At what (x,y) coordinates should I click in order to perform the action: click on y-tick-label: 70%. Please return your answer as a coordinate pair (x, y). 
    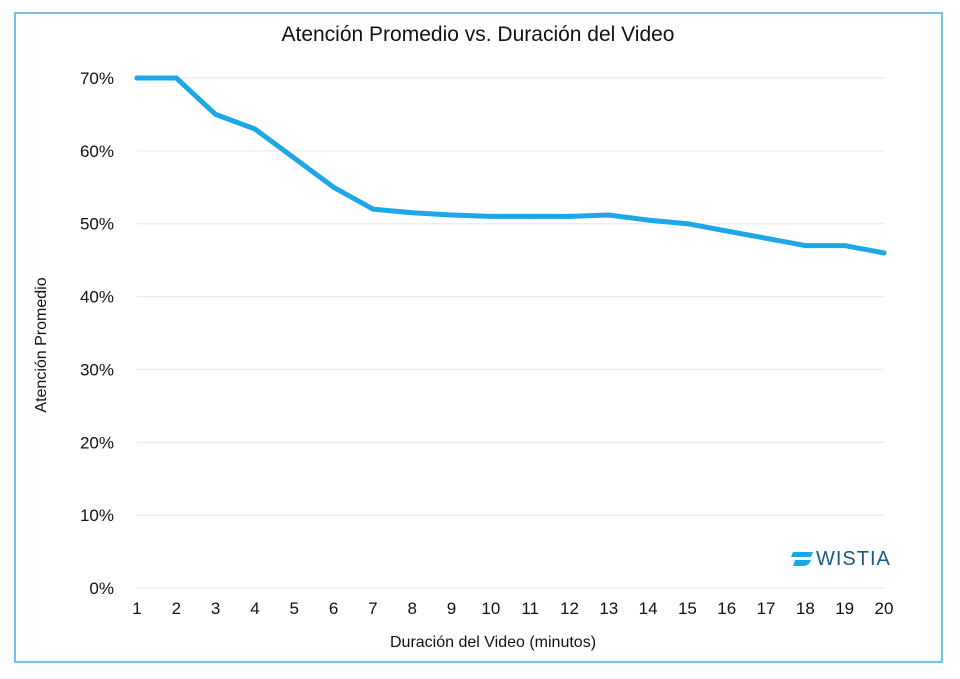
    Looking at the image, I should click on (97, 78).